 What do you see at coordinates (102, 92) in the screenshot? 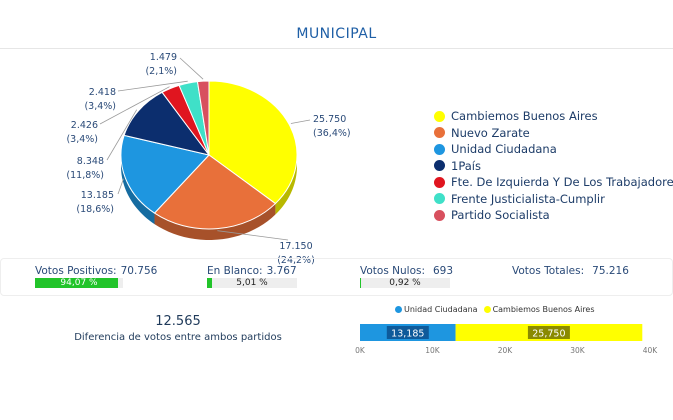
I see `pie-value-label-5: 2.418` at bounding box center [102, 92].